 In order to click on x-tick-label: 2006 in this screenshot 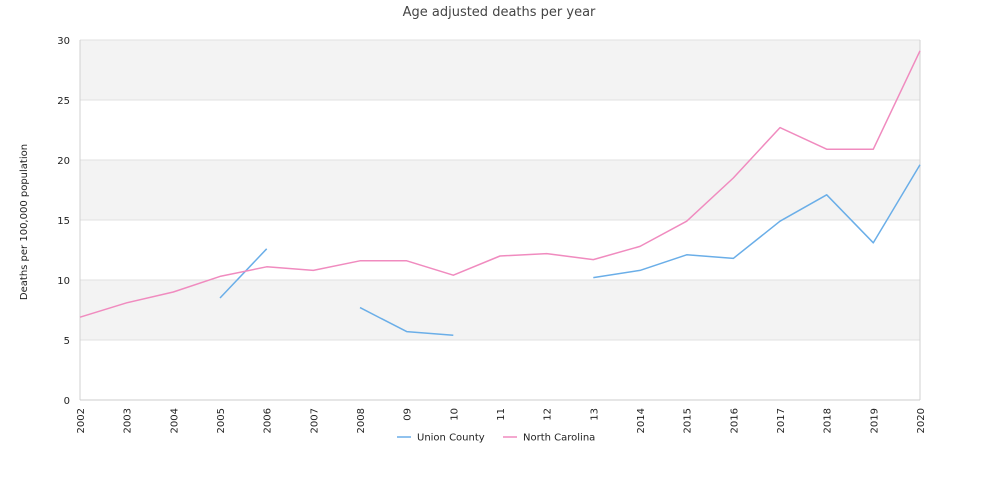, I will do `click(268, 420)`.